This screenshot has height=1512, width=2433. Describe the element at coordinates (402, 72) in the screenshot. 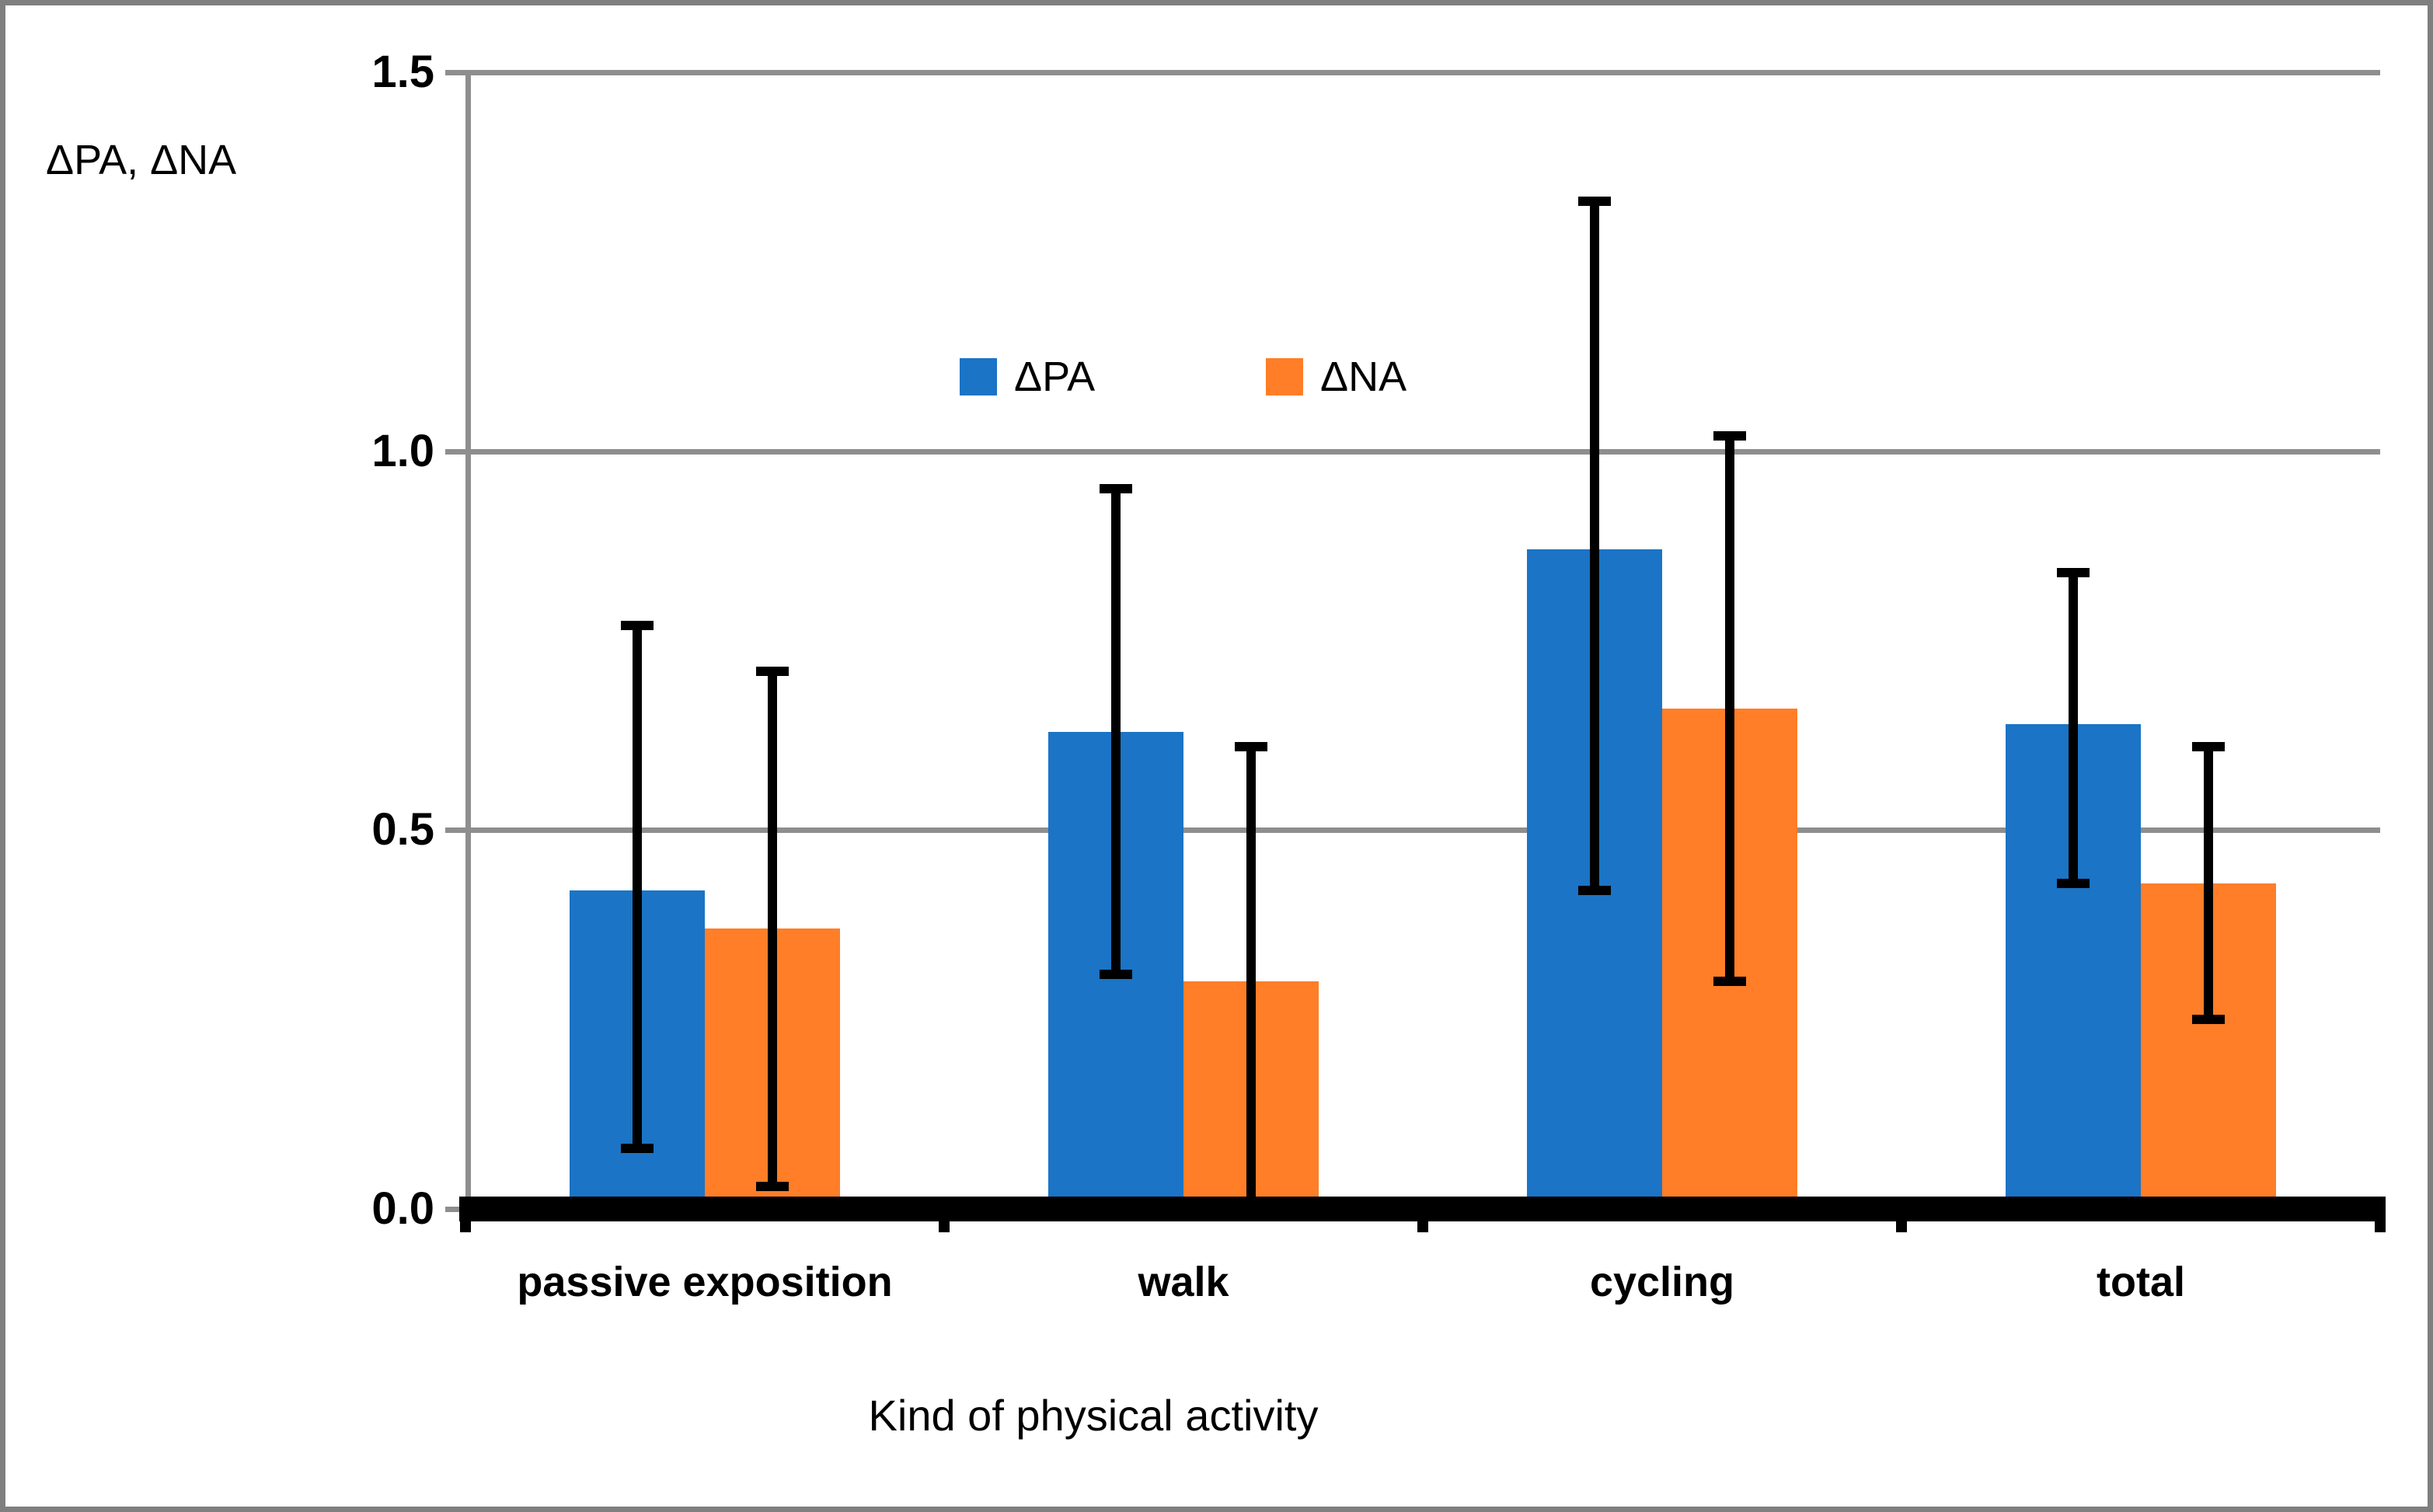

I see `y-tick-label: 1.5` at that location.